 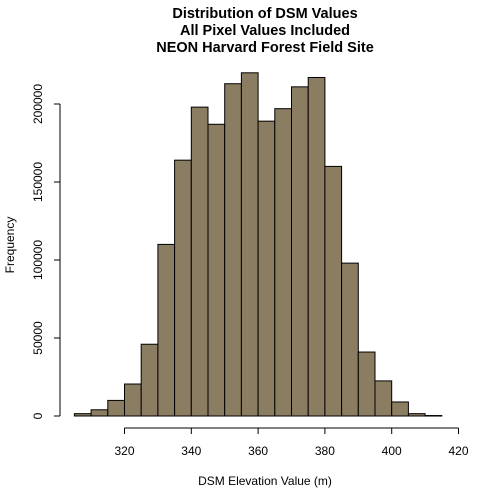 I want to click on title-line-1: Distribution of DSM Values, so click(x=264, y=14).